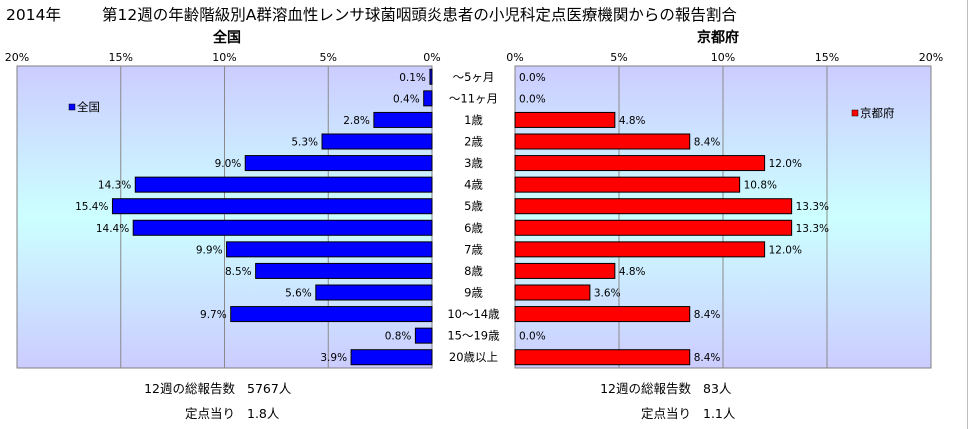  Describe the element at coordinates (473, 314) in the screenshot. I see `category-label: 10～14歳` at that location.